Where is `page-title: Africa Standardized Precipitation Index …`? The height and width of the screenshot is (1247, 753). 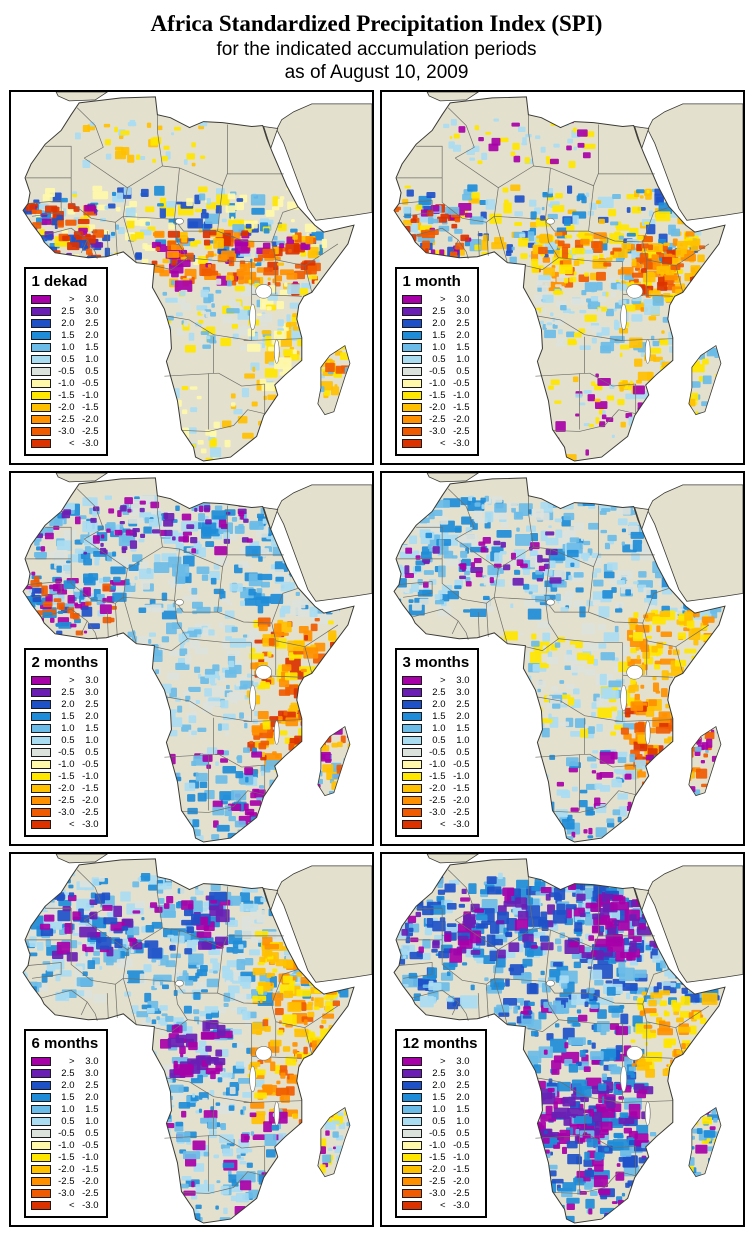
page-title: Africa Standardized Precipitation Index … is located at coordinates (376, 23).